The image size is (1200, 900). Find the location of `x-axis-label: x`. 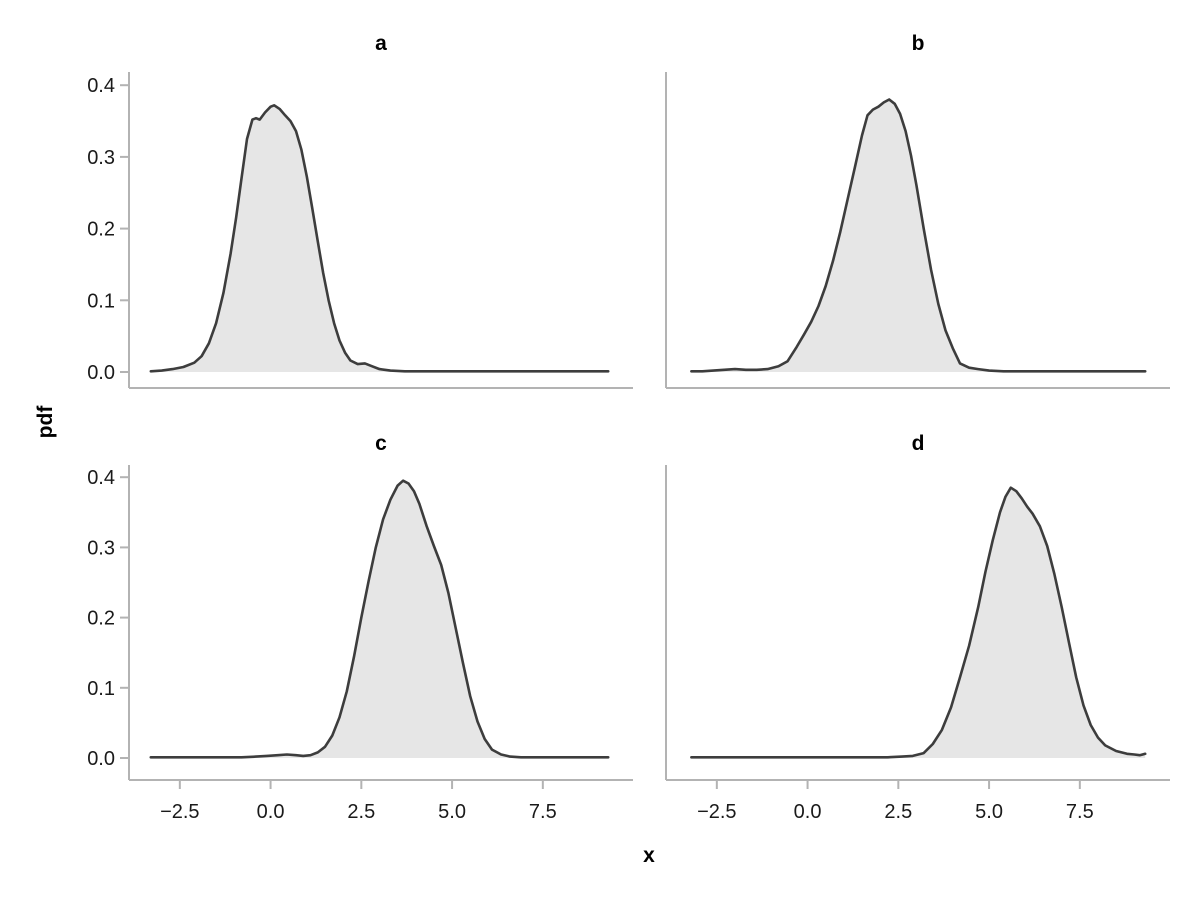

x-axis-label: x is located at coordinates (649, 855).